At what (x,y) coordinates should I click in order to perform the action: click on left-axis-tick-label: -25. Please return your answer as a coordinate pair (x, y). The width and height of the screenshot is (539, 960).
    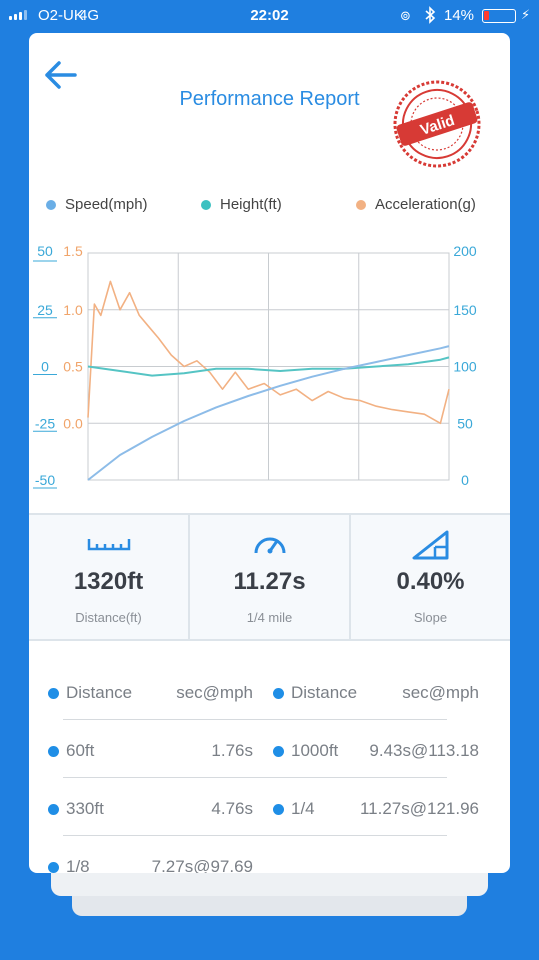
    Looking at the image, I should click on (45, 423).